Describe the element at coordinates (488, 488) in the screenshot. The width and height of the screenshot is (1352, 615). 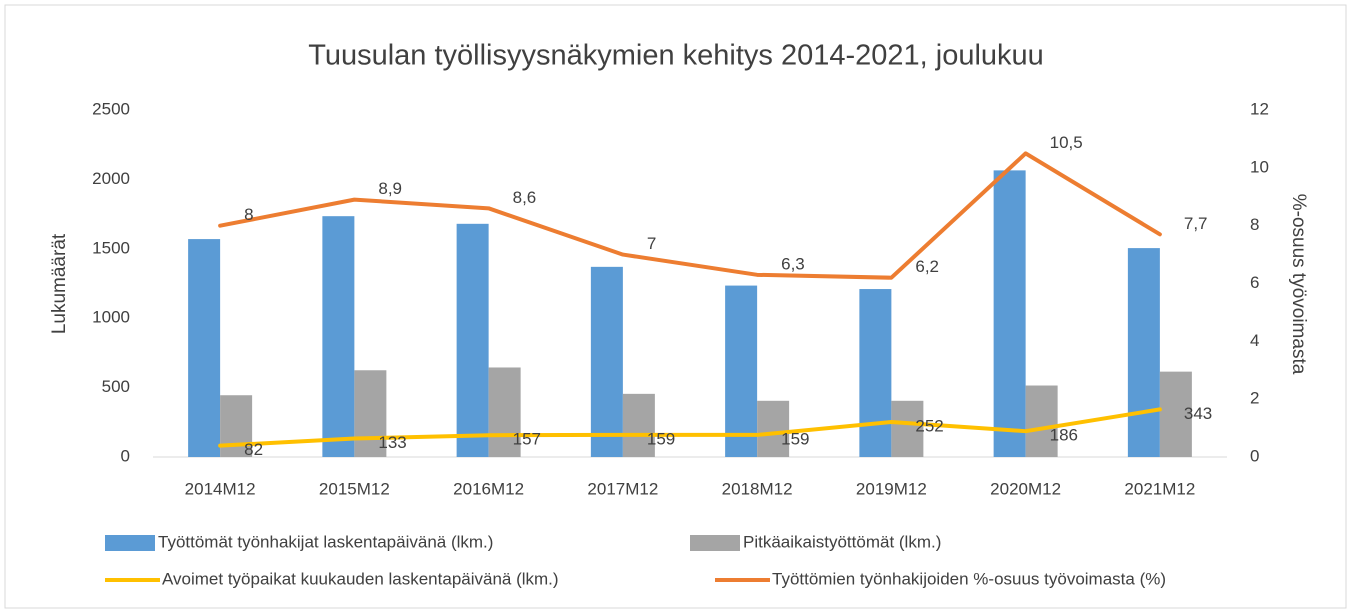
I see `x-tick-label: 2016M12` at that location.